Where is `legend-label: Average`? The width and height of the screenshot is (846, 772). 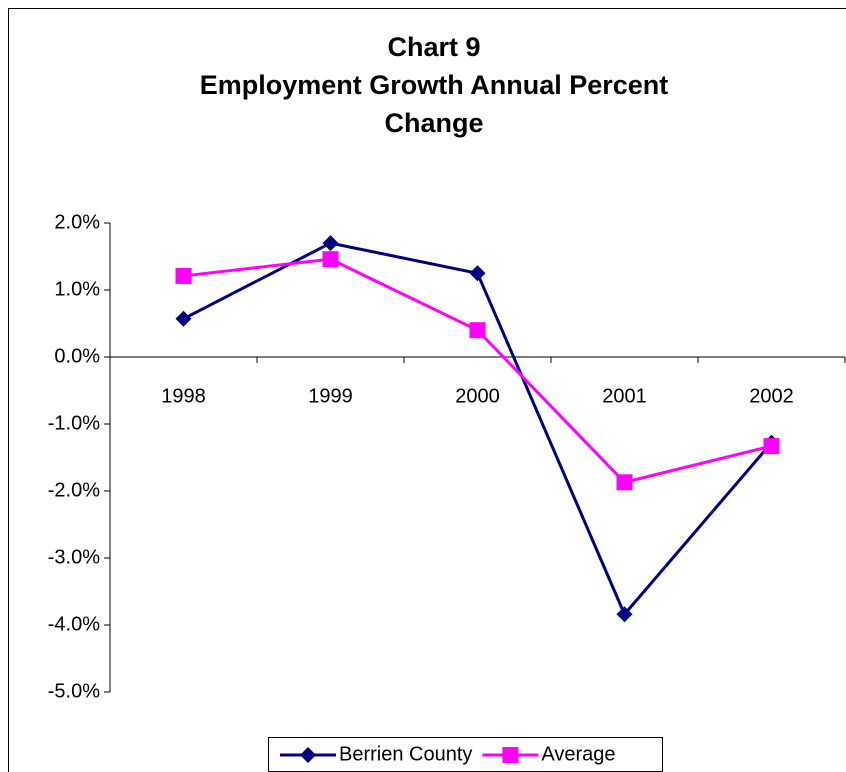 legend-label: Average is located at coordinates (578, 754).